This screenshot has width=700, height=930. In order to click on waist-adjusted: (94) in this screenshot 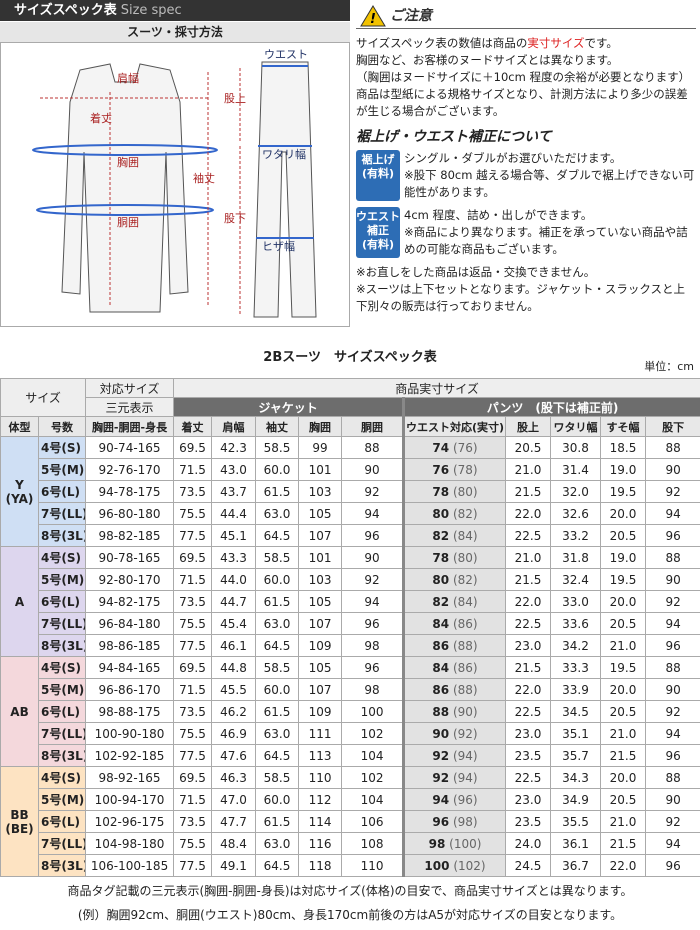, I will do `click(465, 755)`.